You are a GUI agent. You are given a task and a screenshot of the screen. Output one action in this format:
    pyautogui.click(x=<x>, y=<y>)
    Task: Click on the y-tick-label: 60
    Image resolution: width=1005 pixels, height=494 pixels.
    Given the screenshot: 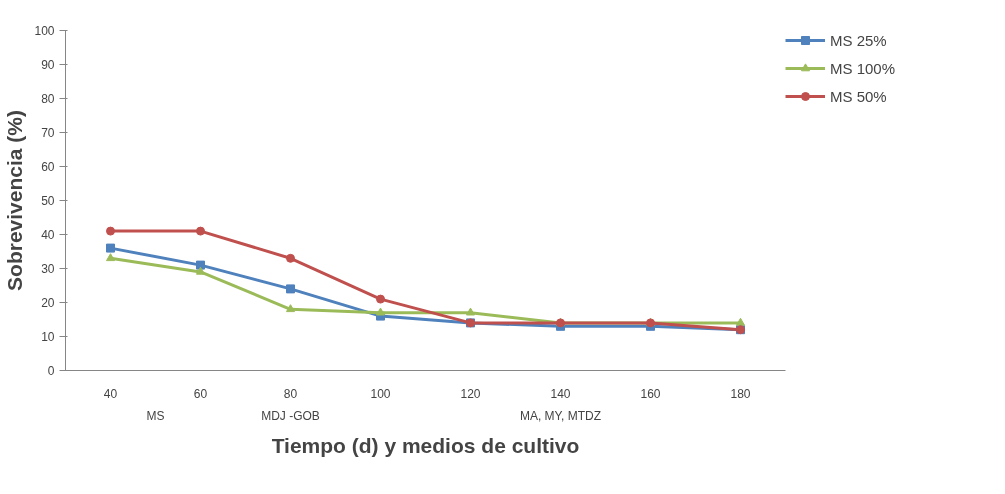 What is the action you would take?
    pyautogui.click(x=48, y=167)
    